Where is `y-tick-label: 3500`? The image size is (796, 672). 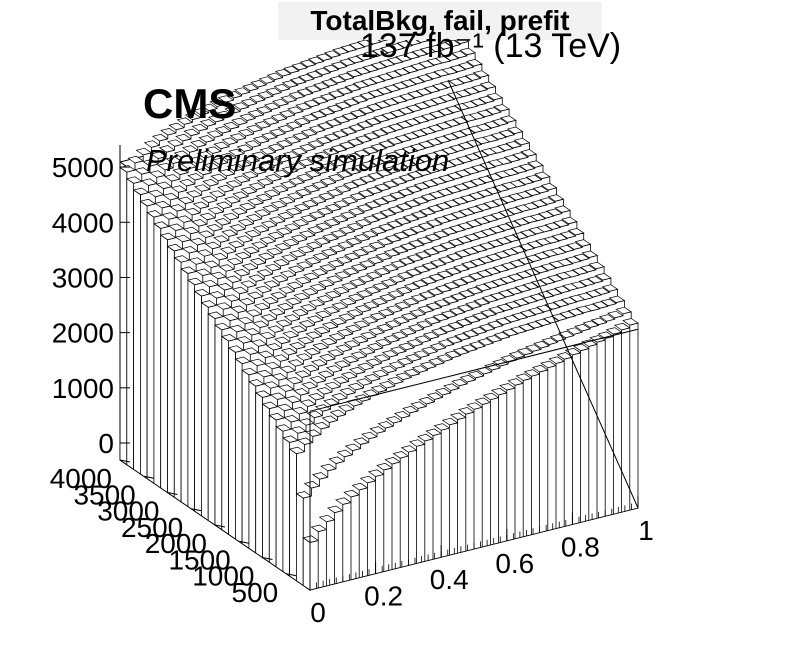
y-tick-label: 3500 is located at coordinates (104, 494).